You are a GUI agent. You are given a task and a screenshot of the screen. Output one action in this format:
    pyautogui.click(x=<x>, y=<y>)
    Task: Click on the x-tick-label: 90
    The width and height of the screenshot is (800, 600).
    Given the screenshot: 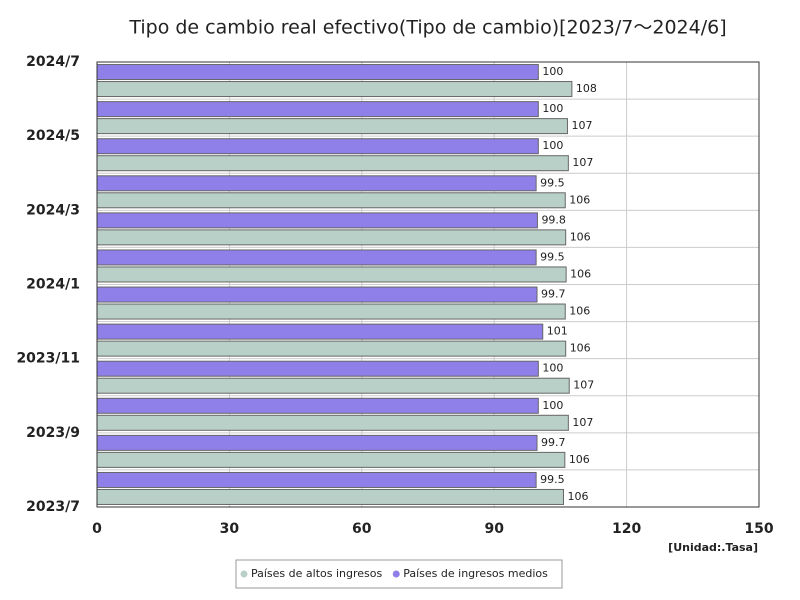 What is the action you would take?
    pyautogui.click(x=494, y=529)
    